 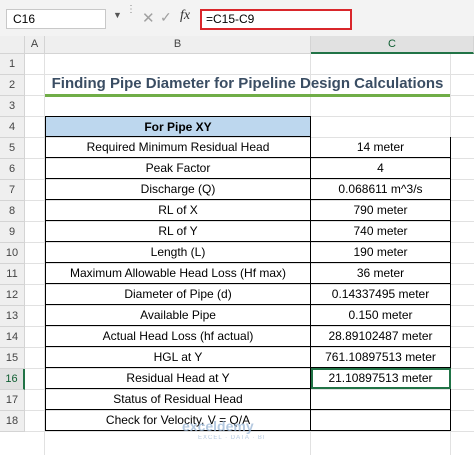 What do you see at coordinates (381, 315) in the screenshot?
I see `table-value-cell: 0.150 meter` at bounding box center [381, 315].